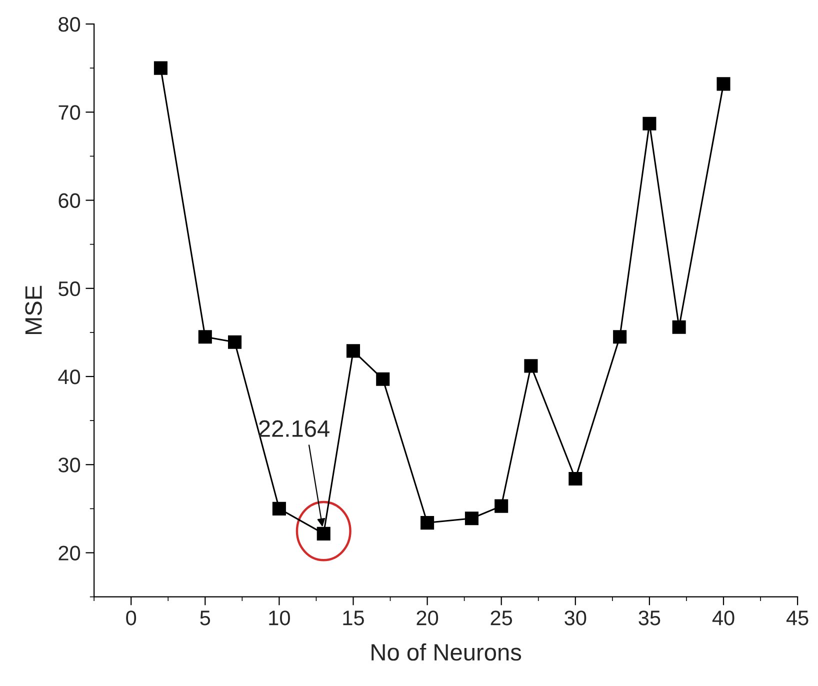 Image resolution: width=818 pixels, height=686 pixels. What do you see at coordinates (427, 618) in the screenshot?
I see `x-tick-label: 20` at bounding box center [427, 618].